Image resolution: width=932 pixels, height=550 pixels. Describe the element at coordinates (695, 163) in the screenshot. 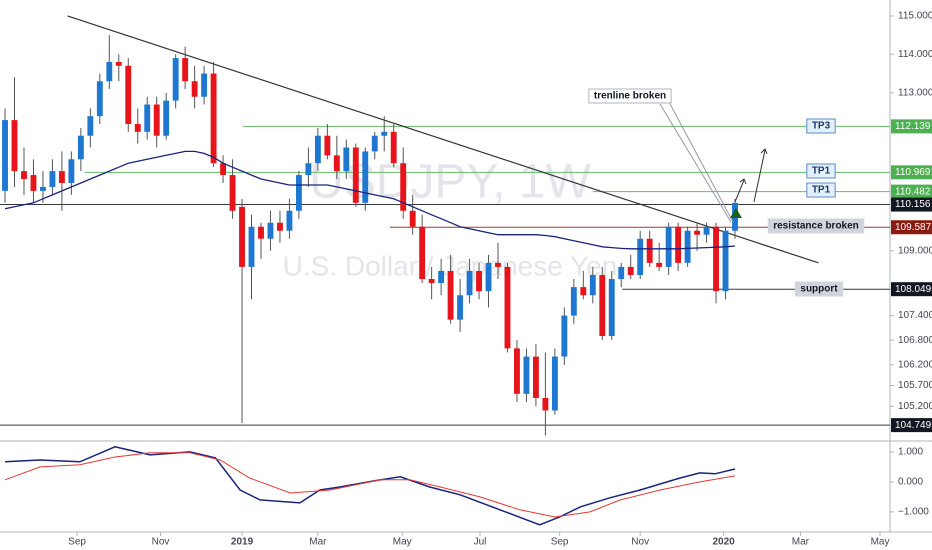

I see `leader-line` at that location.